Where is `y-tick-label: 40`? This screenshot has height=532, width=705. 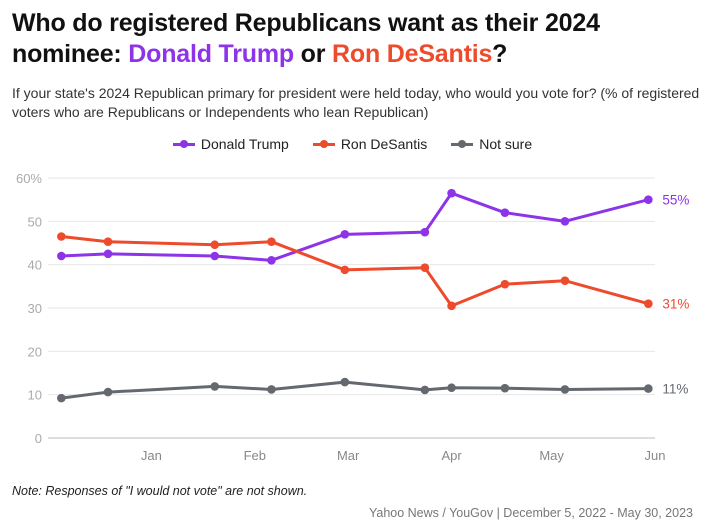
y-tick-label: 40 is located at coordinates (35, 265).